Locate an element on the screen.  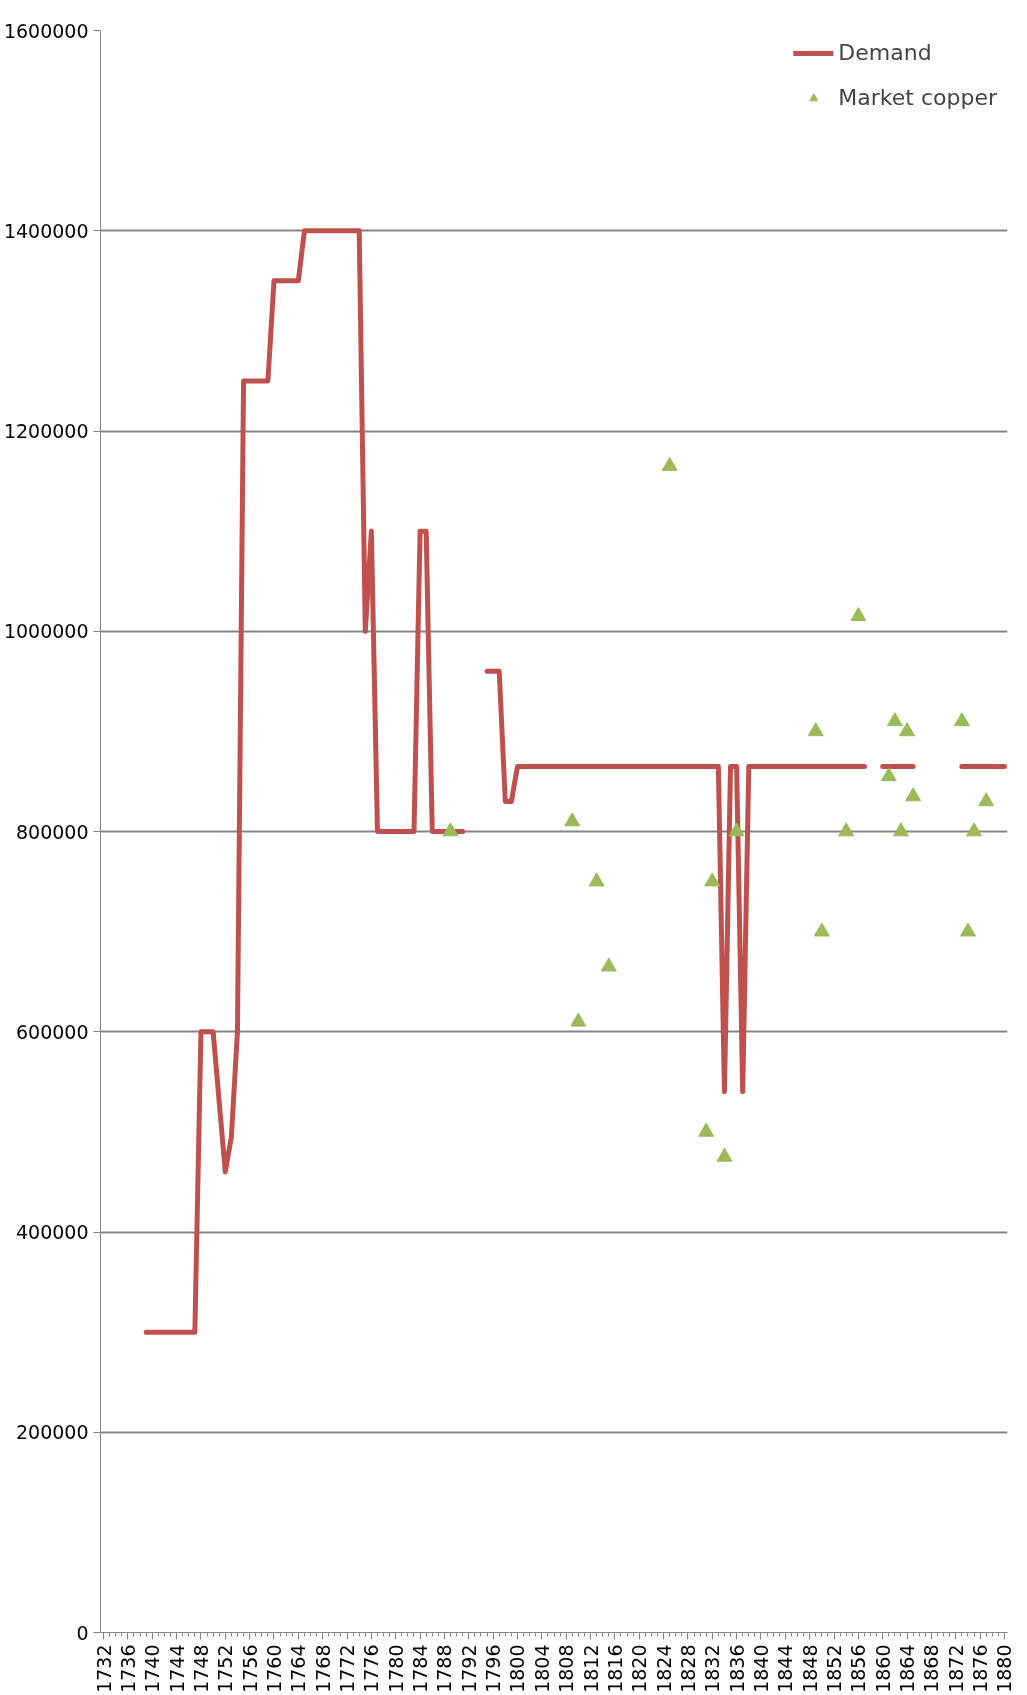
x-tick-label: 1836 is located at coordinates (736, 1668).